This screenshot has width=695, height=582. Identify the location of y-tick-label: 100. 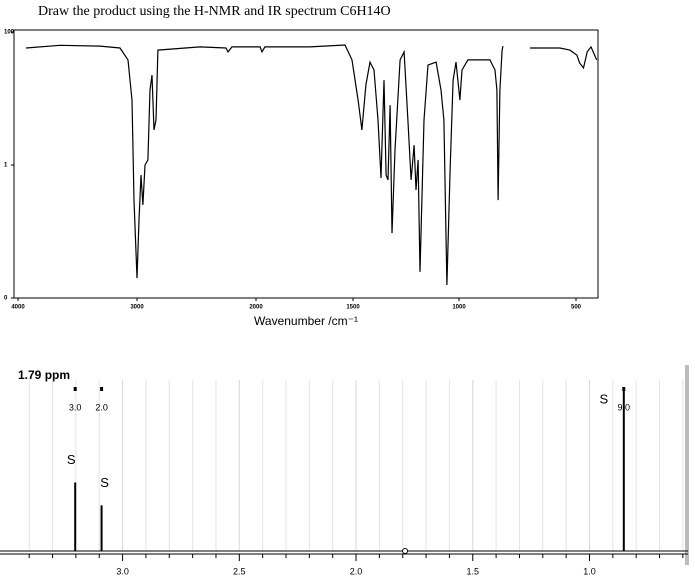
(9, 33).